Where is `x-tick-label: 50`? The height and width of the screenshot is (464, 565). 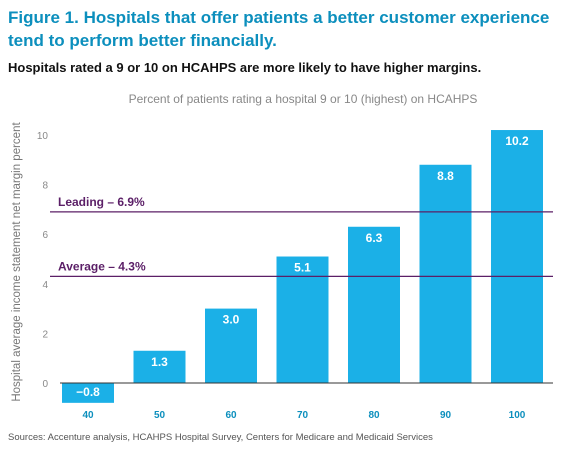
x-tick-label: 50 is located at coordinates (160, 415).